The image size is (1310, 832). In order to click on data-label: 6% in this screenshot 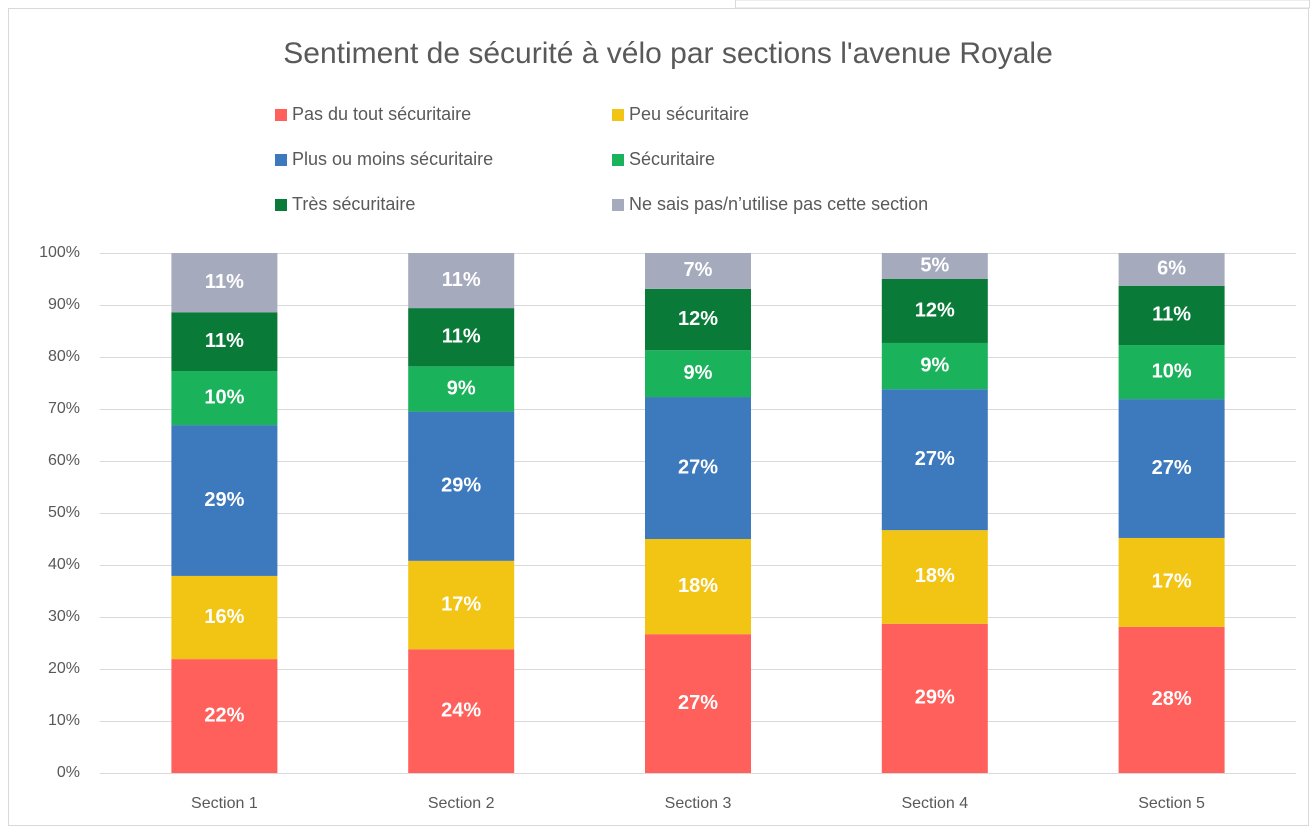, I will do `click(1171, 269)`.